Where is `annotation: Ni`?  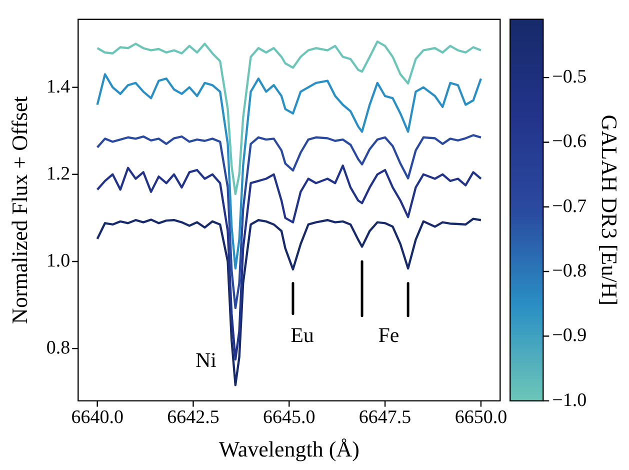 annotation: Ni is located at coordinates (206, 360).